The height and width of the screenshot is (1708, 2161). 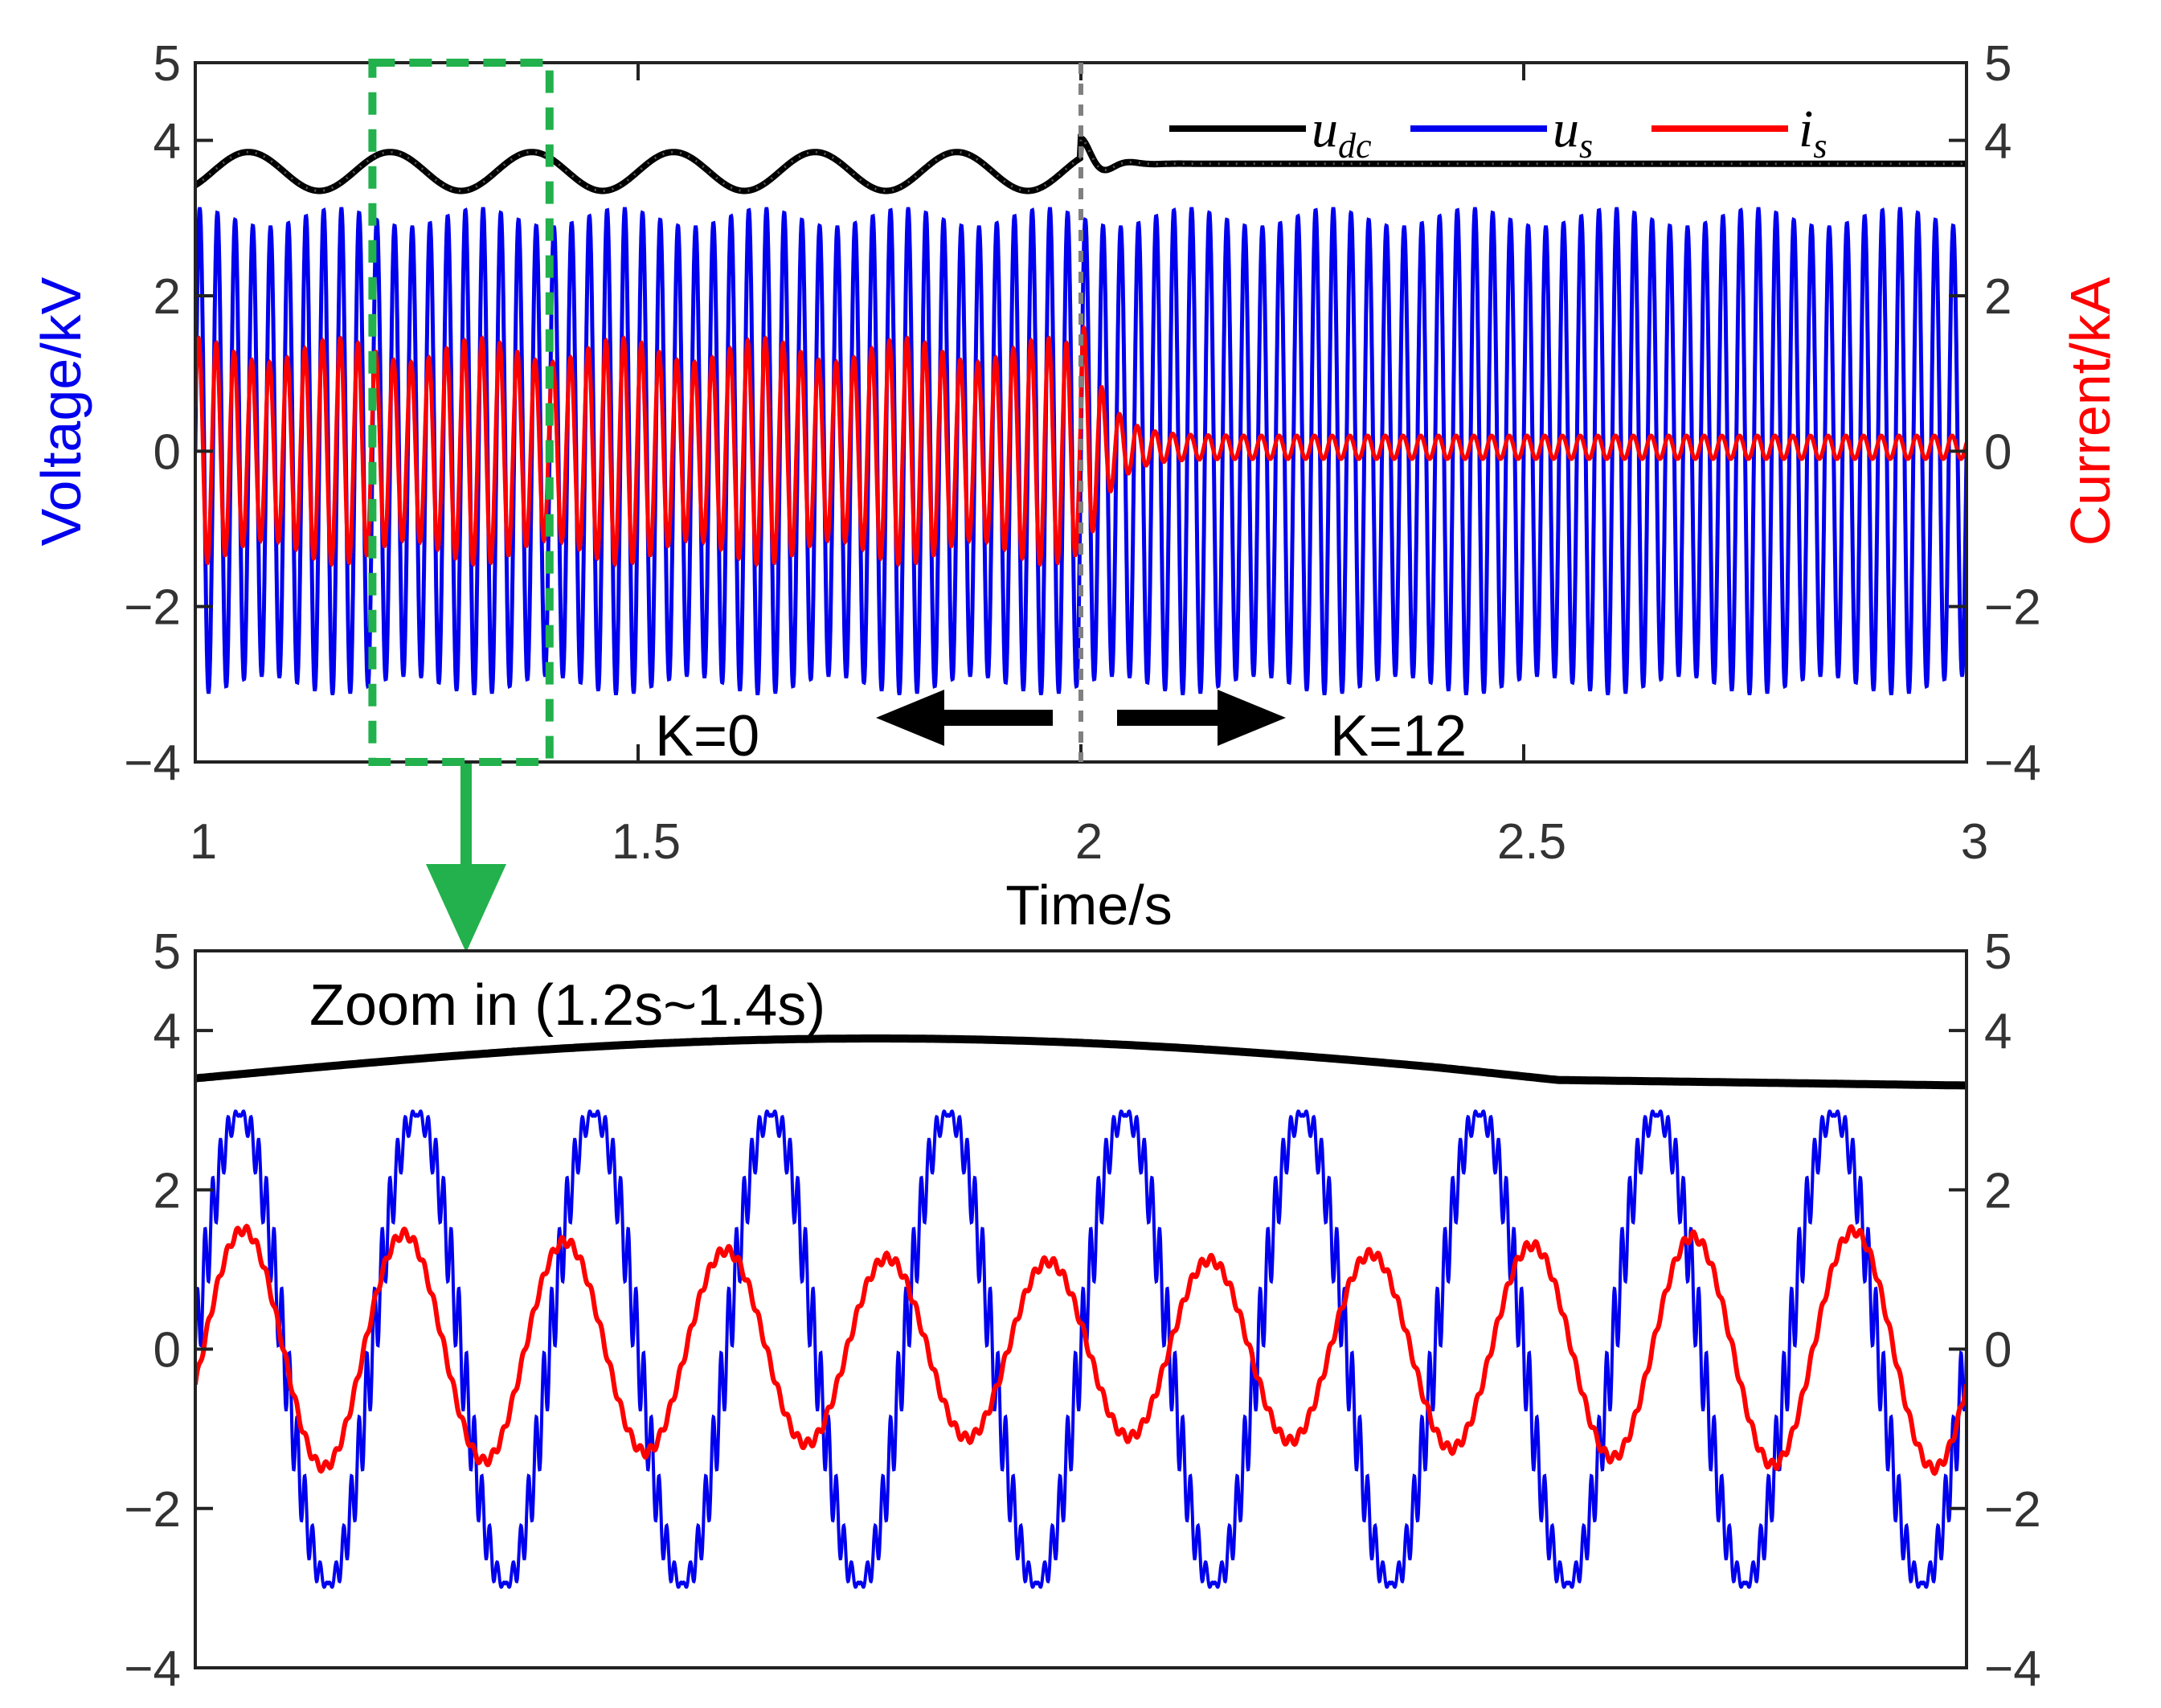 I want to click on k12-annotation: K=12, so click(x=1398, y=736).